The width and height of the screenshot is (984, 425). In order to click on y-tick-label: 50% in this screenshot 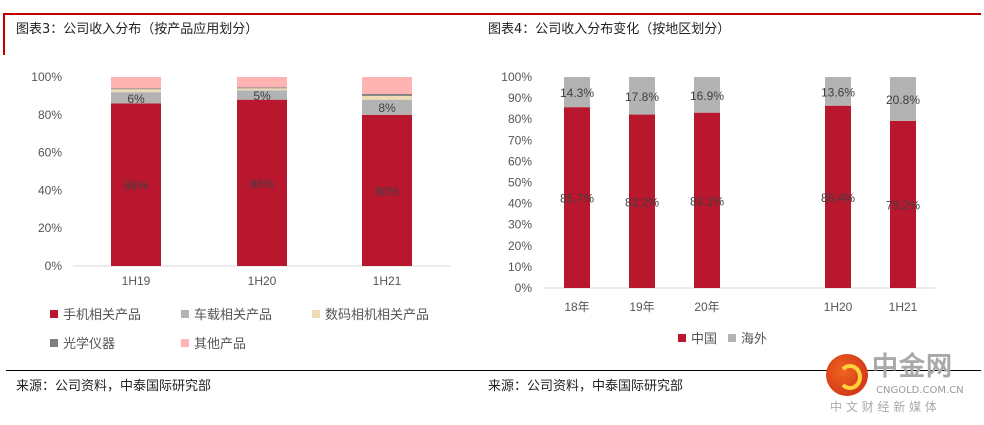, I will do `click(520, 183)`.